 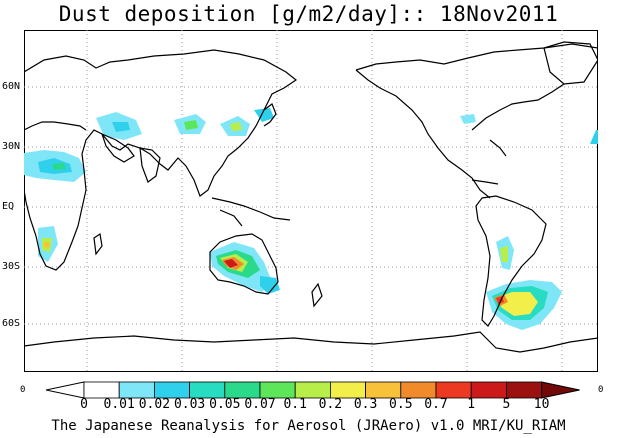 I want to click on lat-label-eq: EQ, so click(x=8, y=206).